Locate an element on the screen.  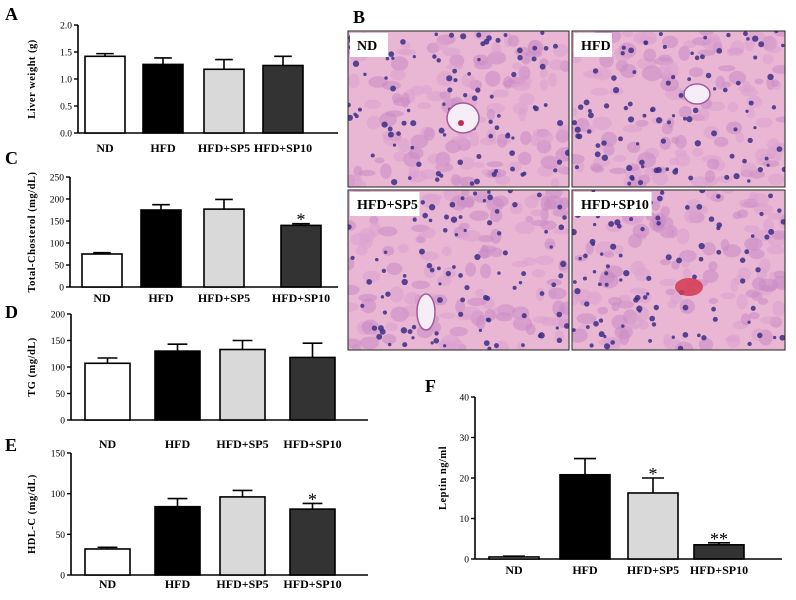
panel-label-C: C is located at coordinates (11, 158).